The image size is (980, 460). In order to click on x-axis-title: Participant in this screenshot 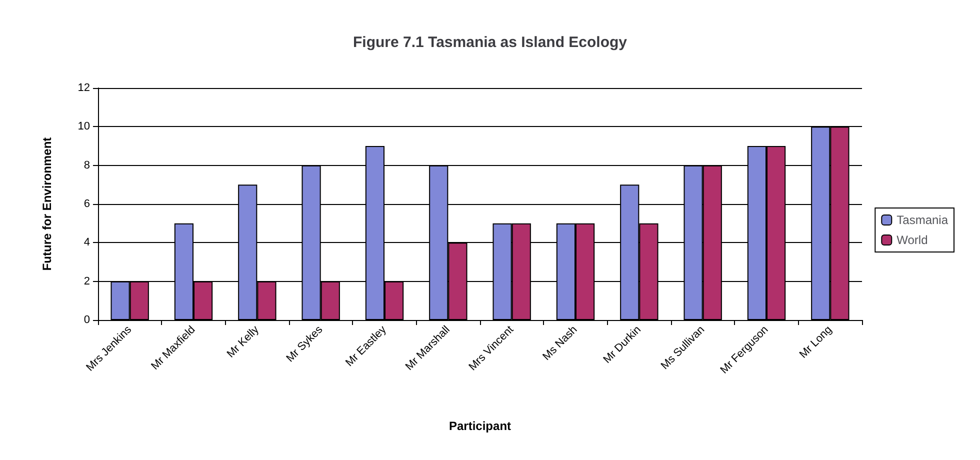, I will do `click(480, 426)`.